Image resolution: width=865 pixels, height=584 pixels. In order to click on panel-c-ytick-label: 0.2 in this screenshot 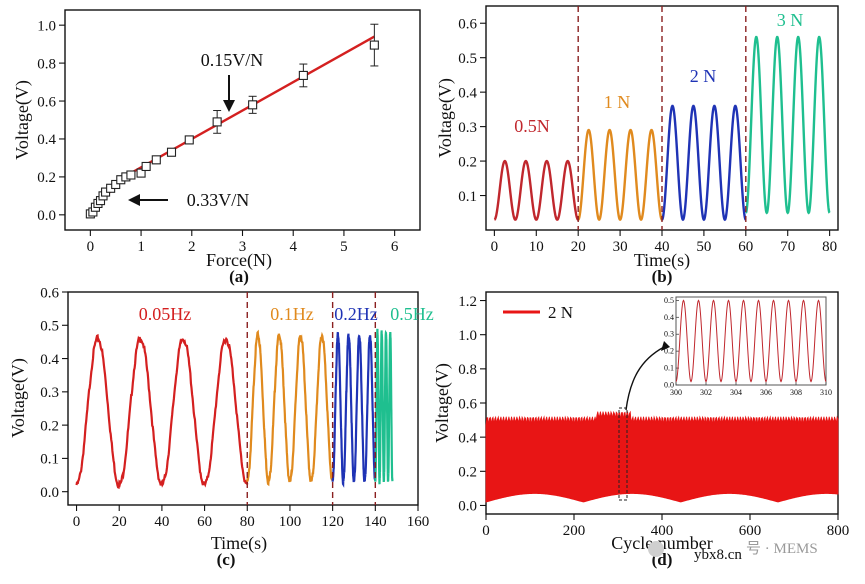, I will do `click(49, 426)`.